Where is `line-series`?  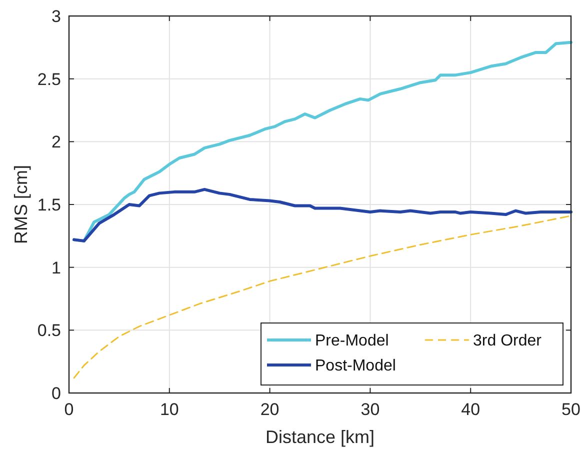
line-series is located at coordinates (322, 215).